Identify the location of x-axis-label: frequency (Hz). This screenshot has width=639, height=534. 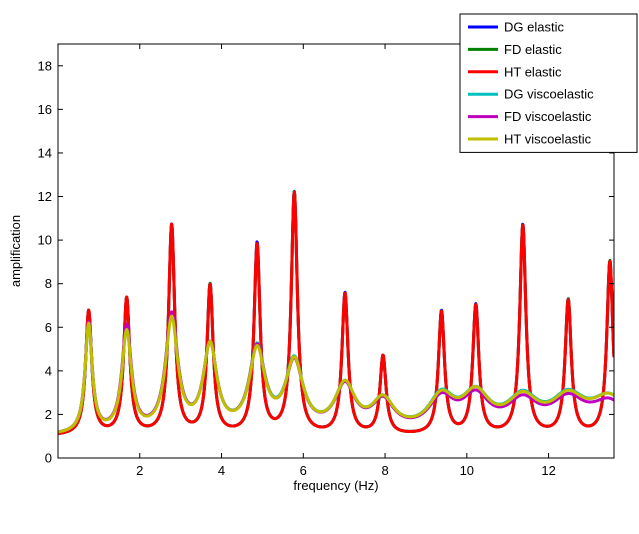
(335, 485).